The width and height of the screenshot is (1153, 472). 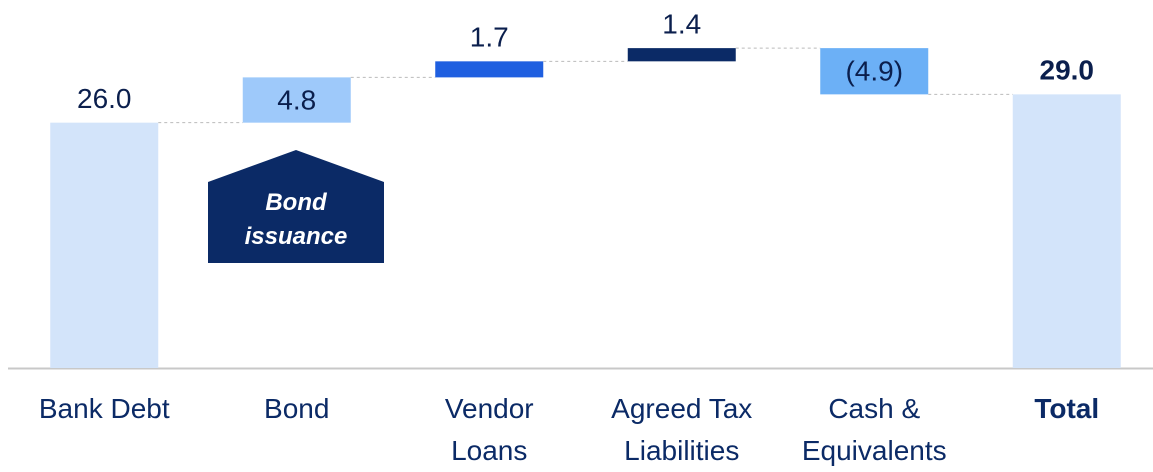 What do you see at coordinates (489, 37) in the screenshot?
I see `value-label: 1.7` at bounding box center [489, 37].